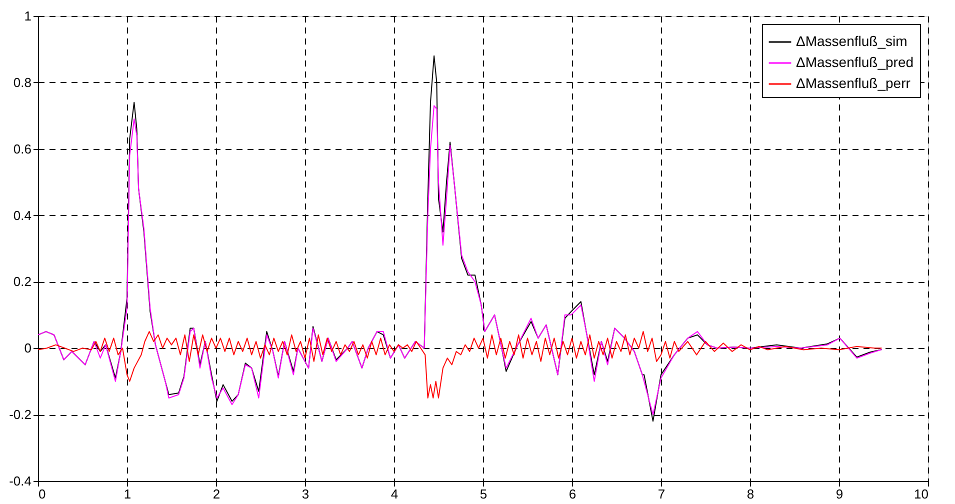 This screenshot has height=504, width=955. Describe the element at coordinates (662, 494) in the screenshot. I see `x-tick-label: 7` at that location.